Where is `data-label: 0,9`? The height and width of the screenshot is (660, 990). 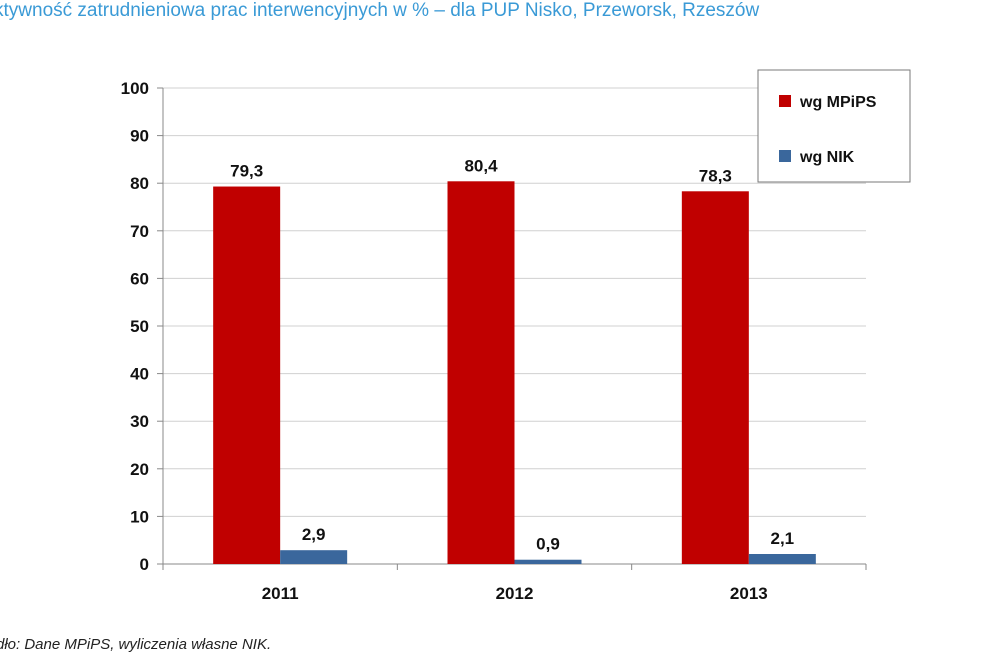 data-label: 0,9 is located at coordinates (548, 544).